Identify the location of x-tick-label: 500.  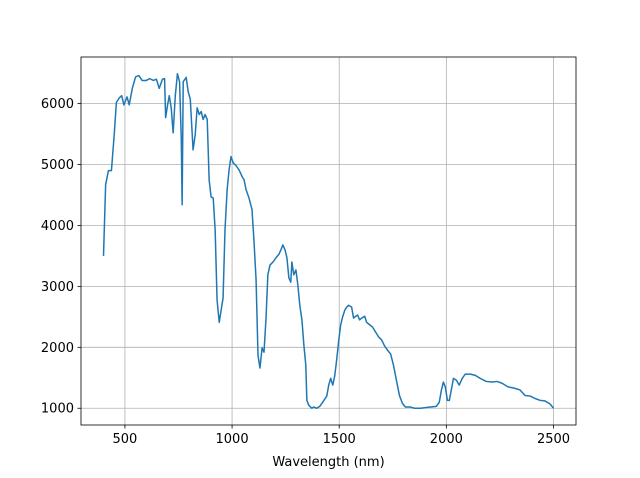
(125, 439).